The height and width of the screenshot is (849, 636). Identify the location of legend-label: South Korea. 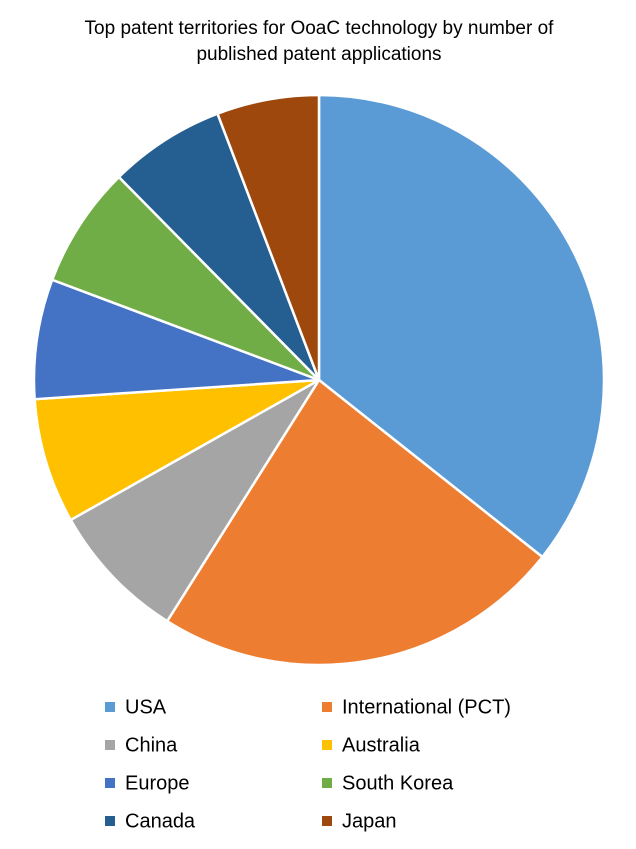
(398, 783).